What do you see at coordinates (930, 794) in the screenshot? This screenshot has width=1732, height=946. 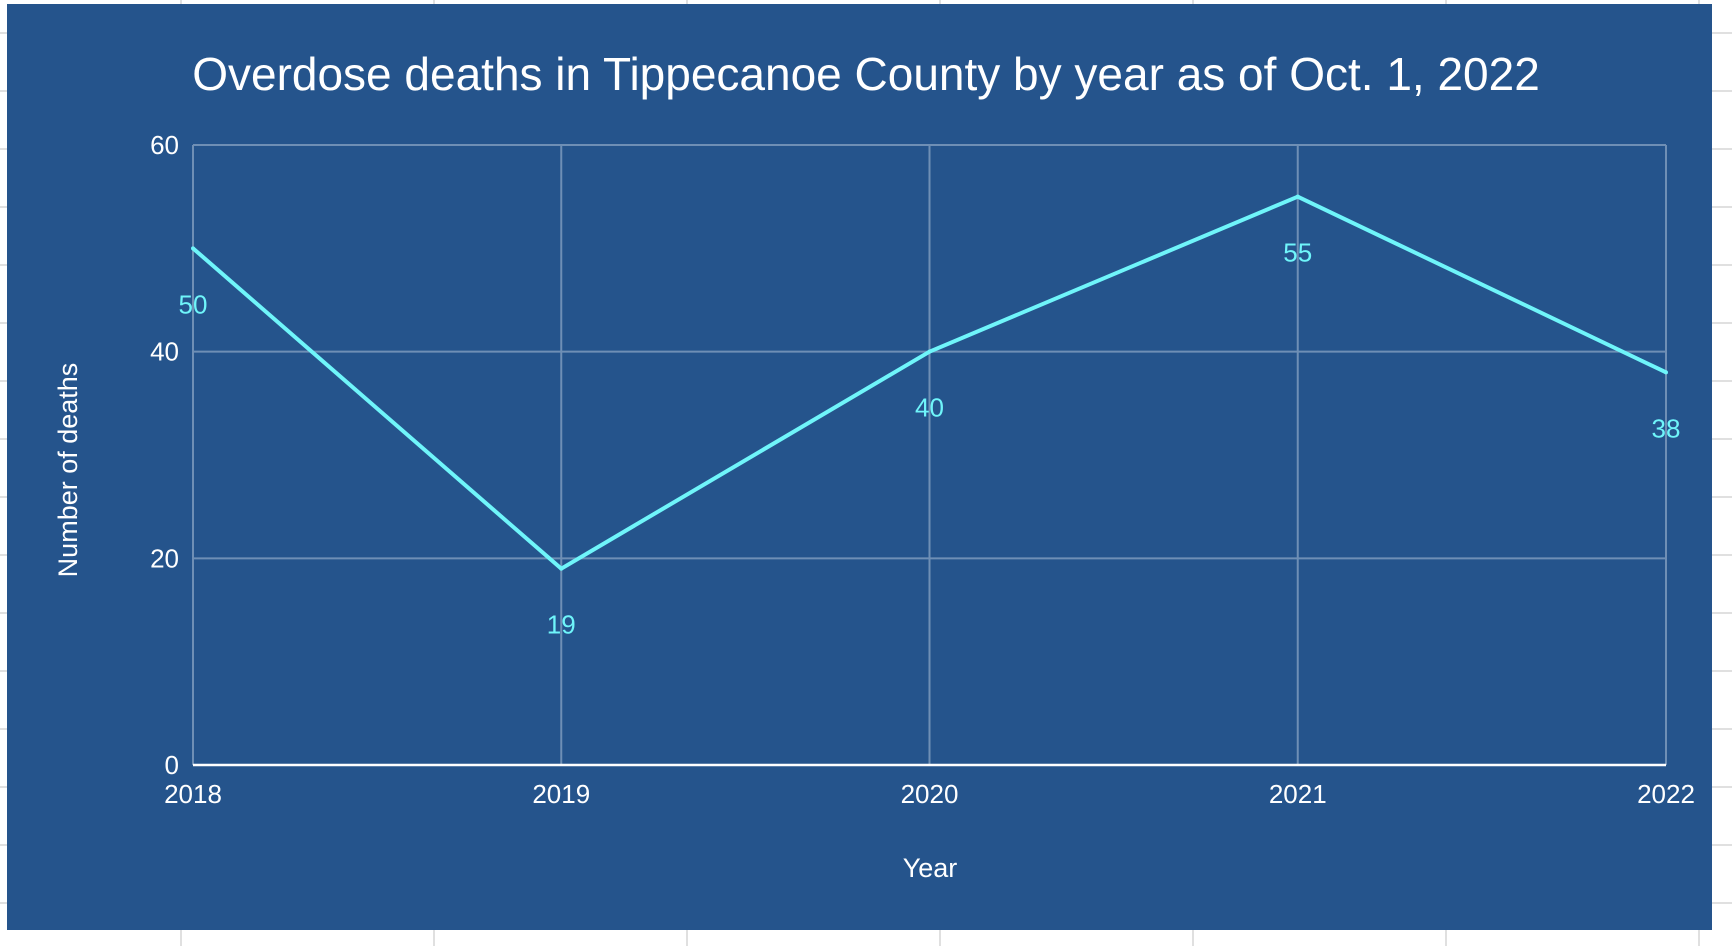 I see `x-tick-label: 2020` at bounding box center [930, 794].